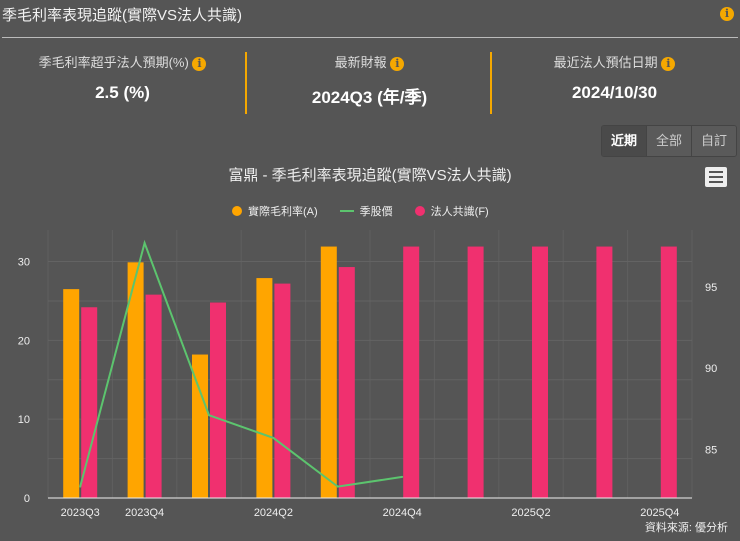  Describe the element at coordinates (370, 175) in the screenshot. I see `chart-title: 富鼎 - 季毛利率表現追蹤(實際VS法人共識)` at that location.